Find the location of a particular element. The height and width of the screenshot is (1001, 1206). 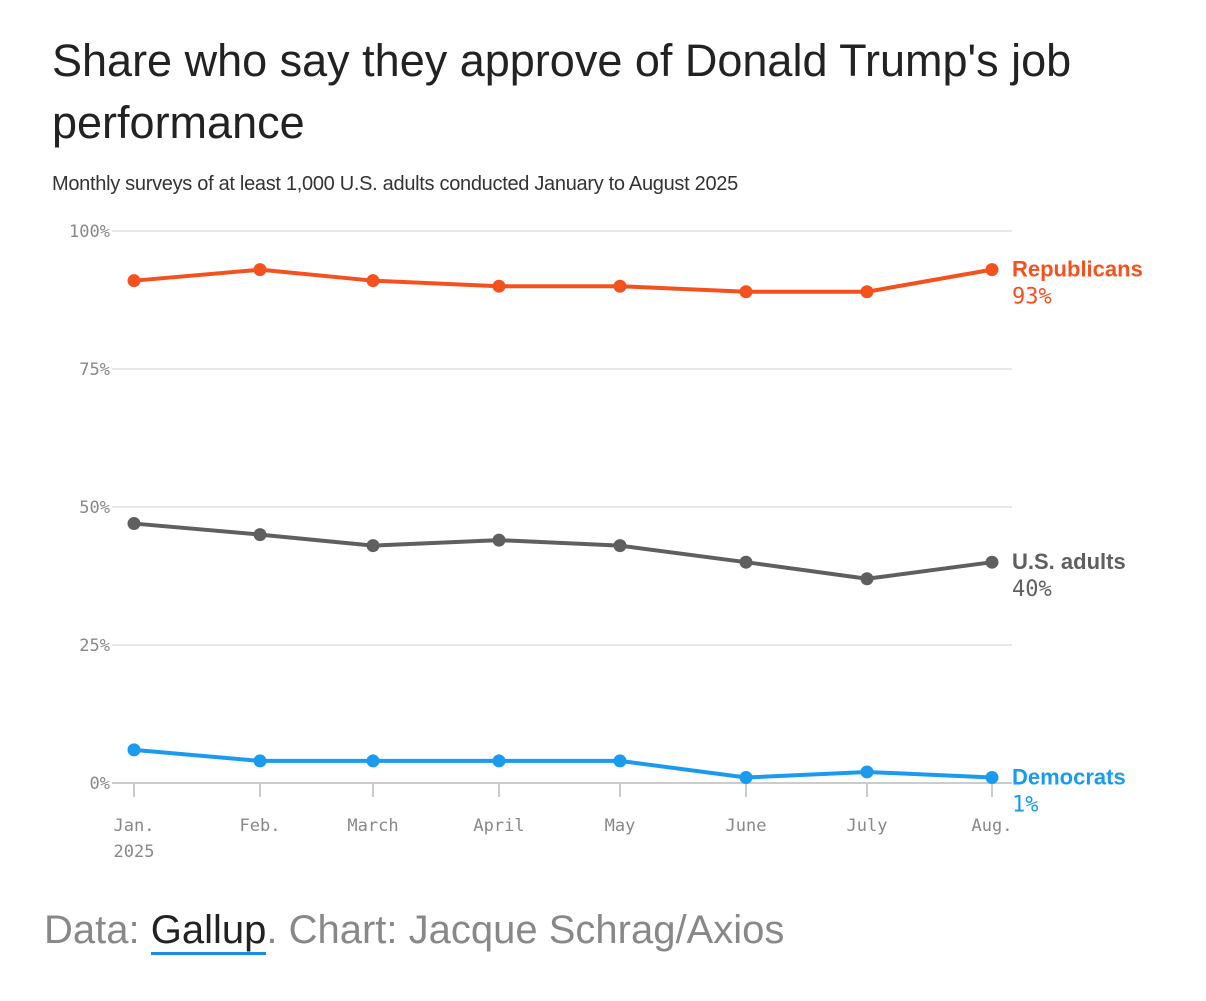

series-label: U.S. adults is located at coordinates (1069, 561).